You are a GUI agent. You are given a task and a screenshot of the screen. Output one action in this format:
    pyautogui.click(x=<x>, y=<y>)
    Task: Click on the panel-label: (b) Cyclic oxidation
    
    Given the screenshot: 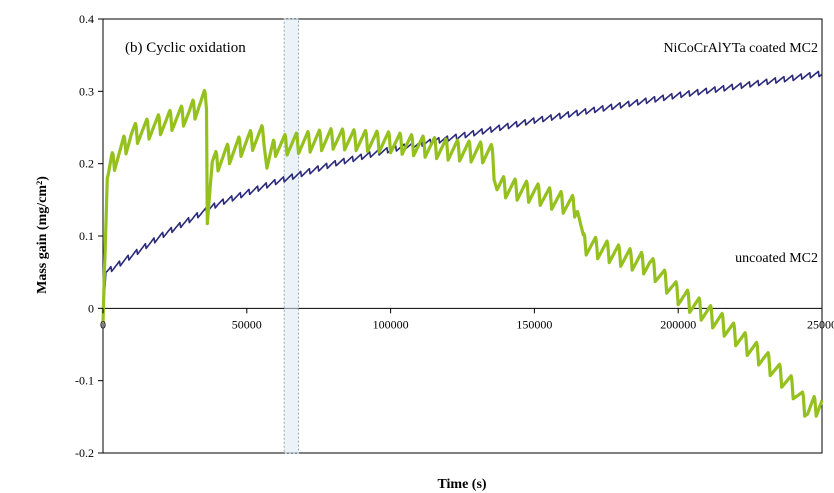 What is the action you would take?
    pyautogui.click(x=185, y=48)
    